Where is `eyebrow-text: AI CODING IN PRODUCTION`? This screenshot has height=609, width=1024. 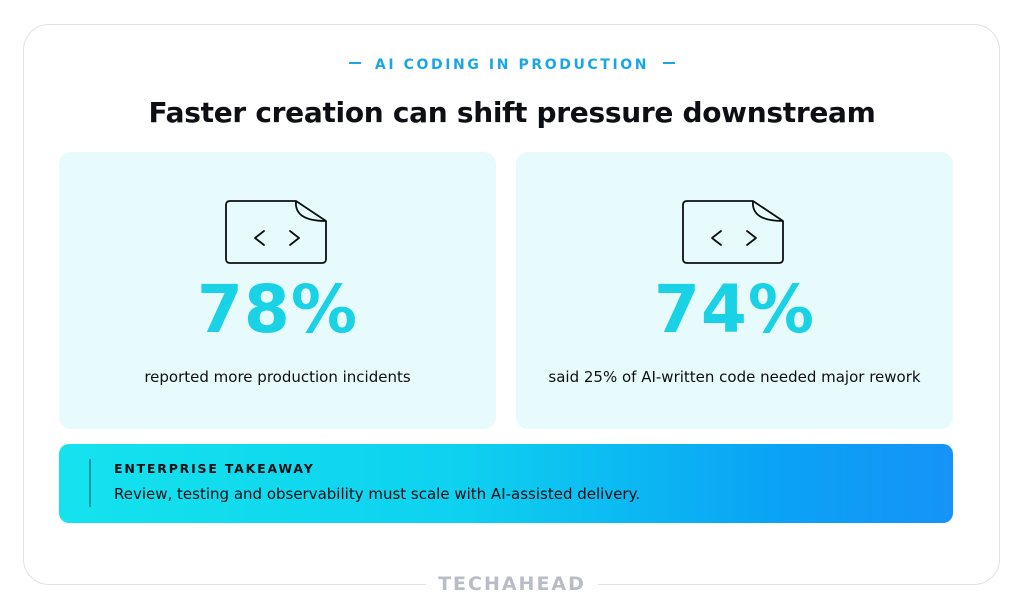 eyebrow-text: AI CODING IN PRODUCTION is located at coordinates (512, 65).